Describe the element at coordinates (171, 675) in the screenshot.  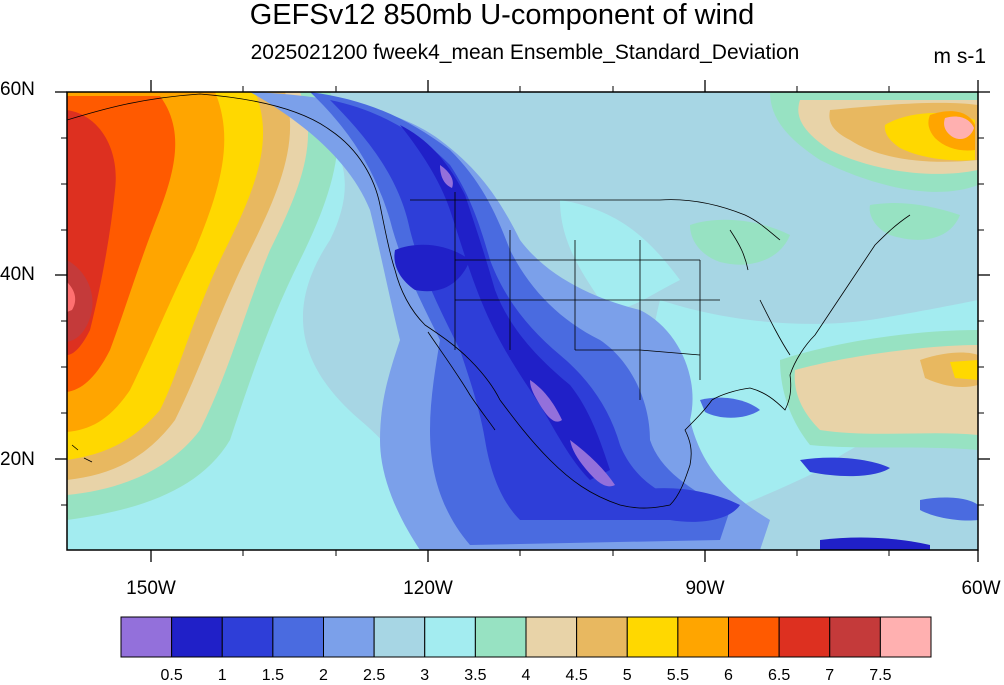
I see `colorbar-label: 0.5` at that location.